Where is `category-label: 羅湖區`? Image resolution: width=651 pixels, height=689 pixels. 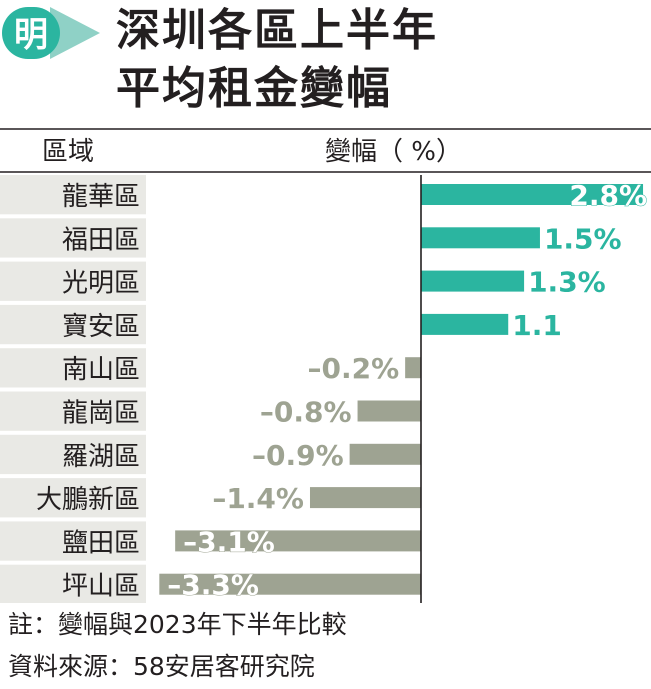 category-label: 羅湖區 is located at coordinates (101, 457).